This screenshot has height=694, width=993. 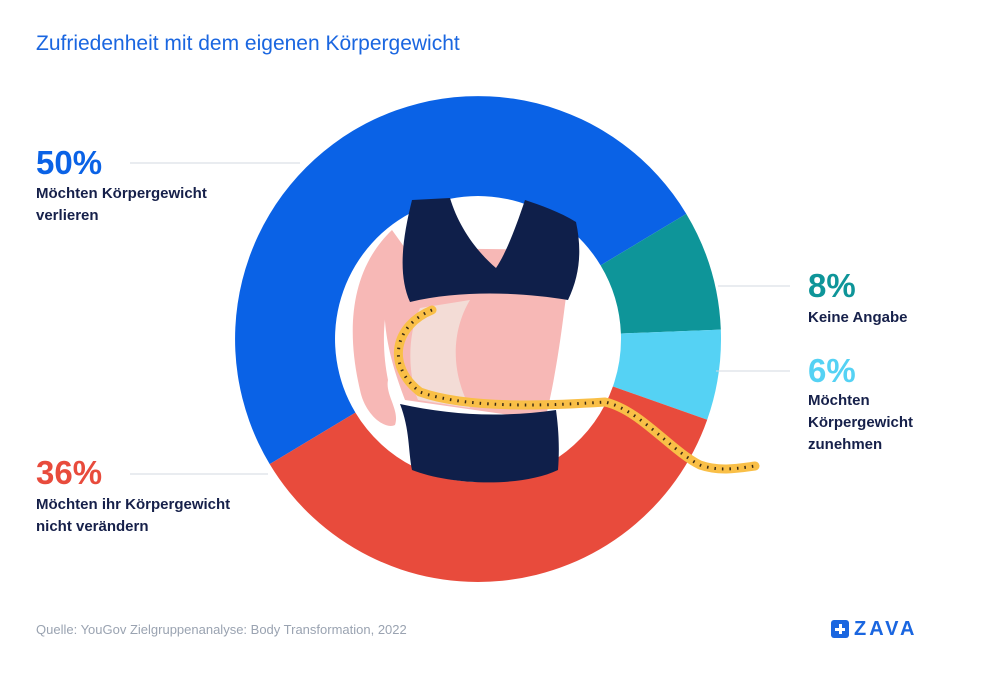 I want to click on bra-top, so click(x=491, y=250).